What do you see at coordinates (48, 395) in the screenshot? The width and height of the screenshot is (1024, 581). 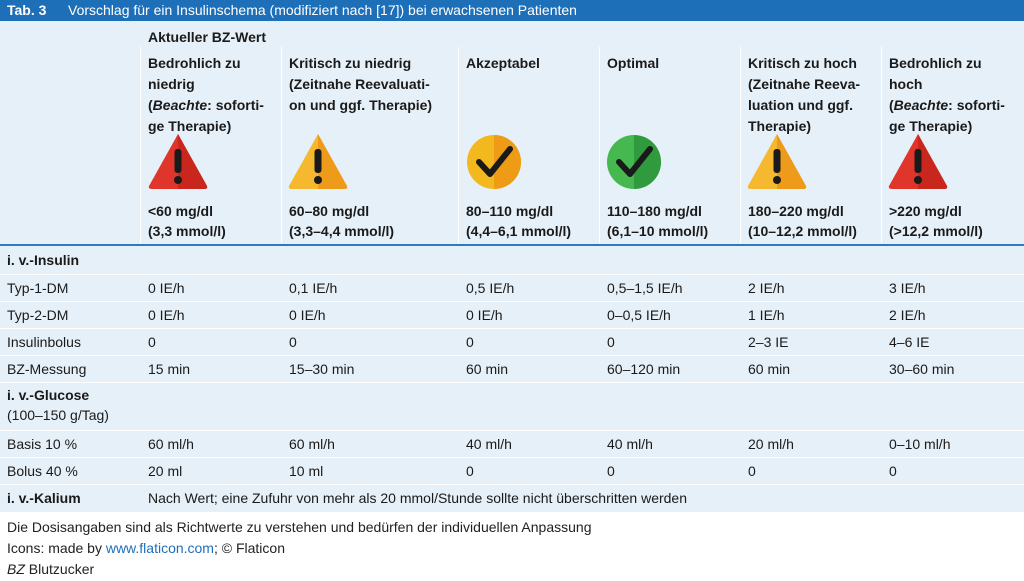 I see `section-glucose: i. v.-Glucose` at bounding box center [48, 395].